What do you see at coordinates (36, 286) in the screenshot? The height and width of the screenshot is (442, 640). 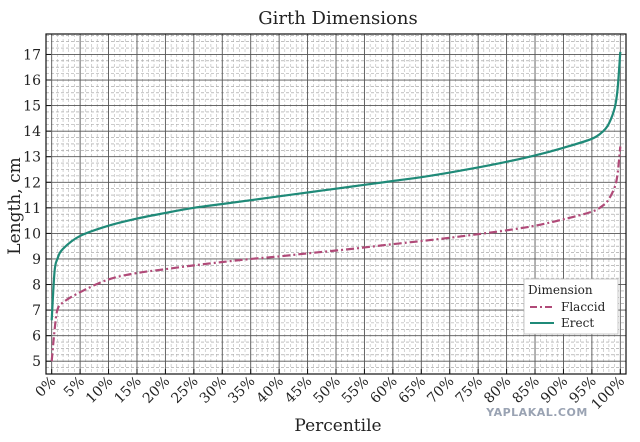 I see `y-tick-label: 8` at bounding box center [36, 286].